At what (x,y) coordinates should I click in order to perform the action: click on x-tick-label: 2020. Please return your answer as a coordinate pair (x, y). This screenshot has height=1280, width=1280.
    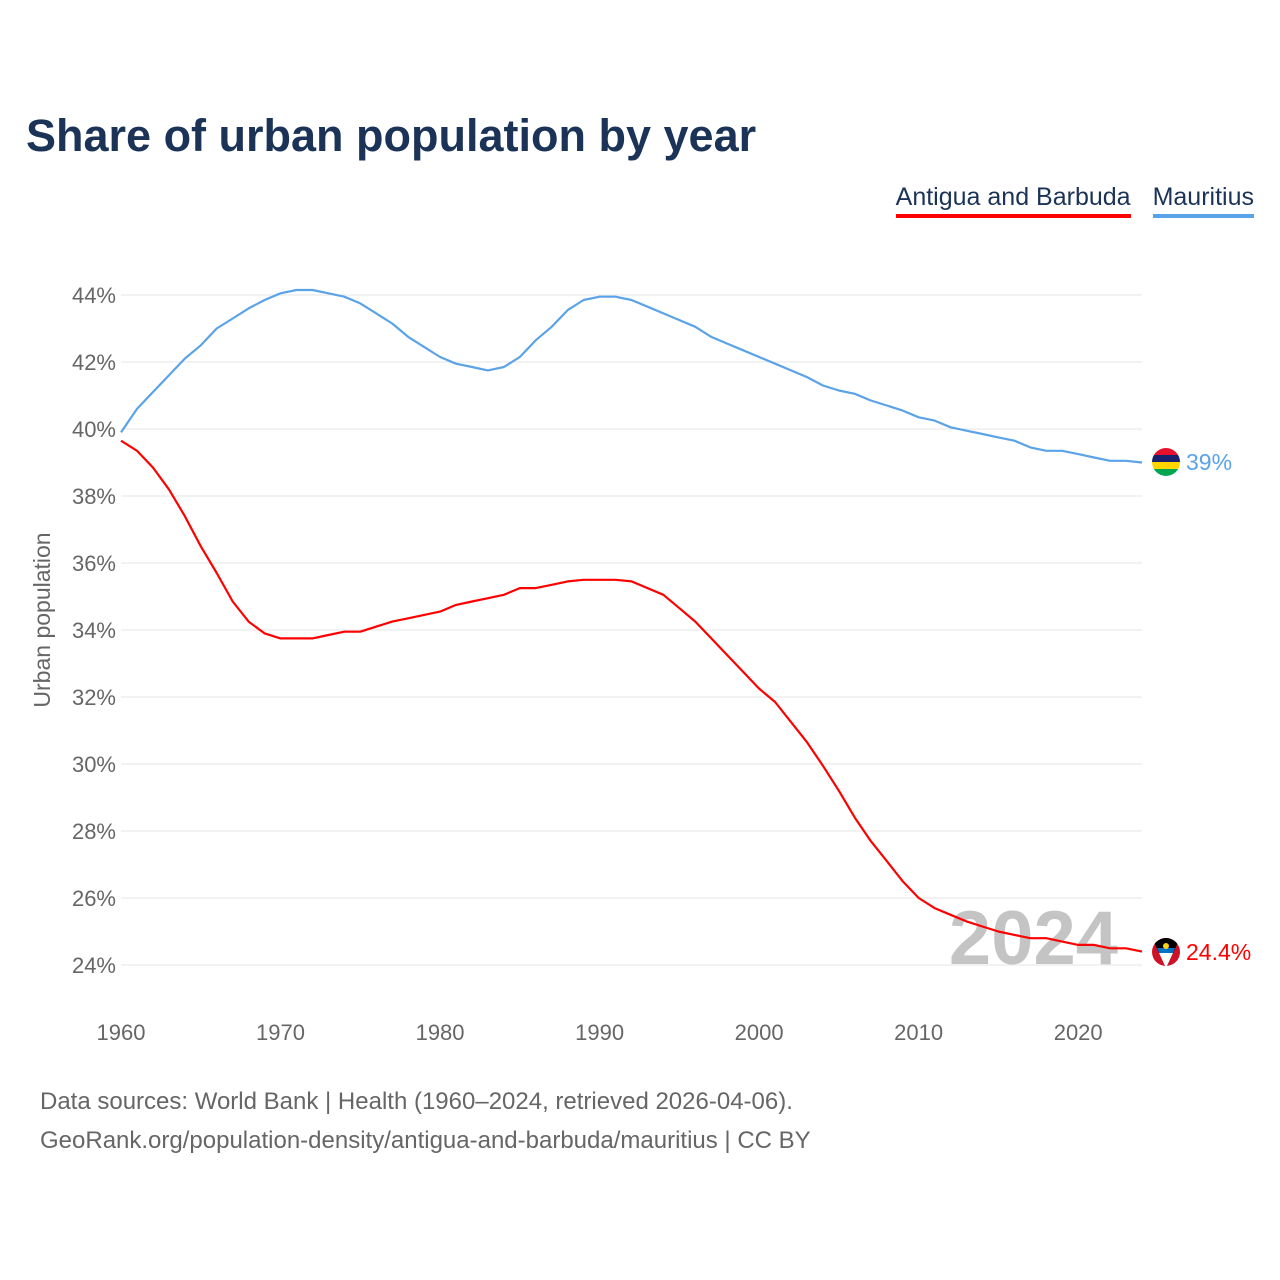
    Looking at the image, I should click on (1078, 1032).